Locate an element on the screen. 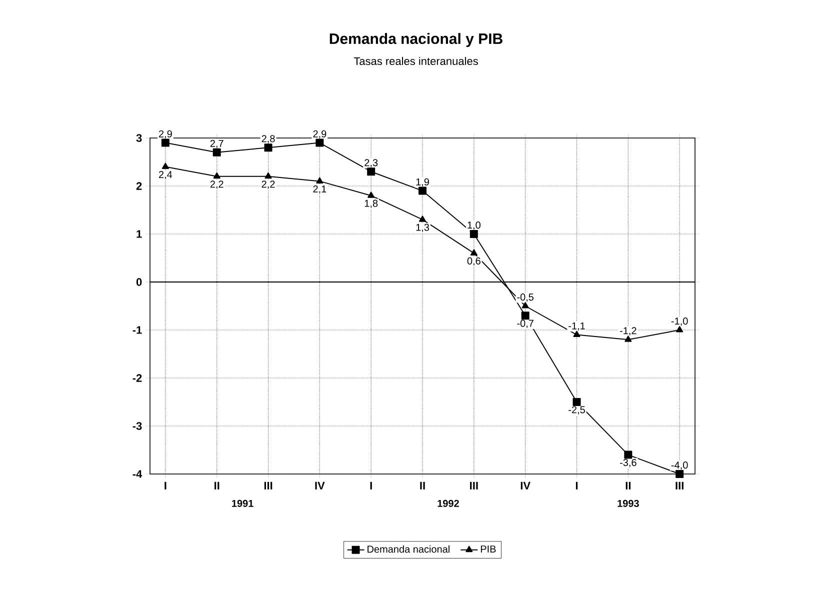  data-label: 0,6 is located at coordinates (473, 261).